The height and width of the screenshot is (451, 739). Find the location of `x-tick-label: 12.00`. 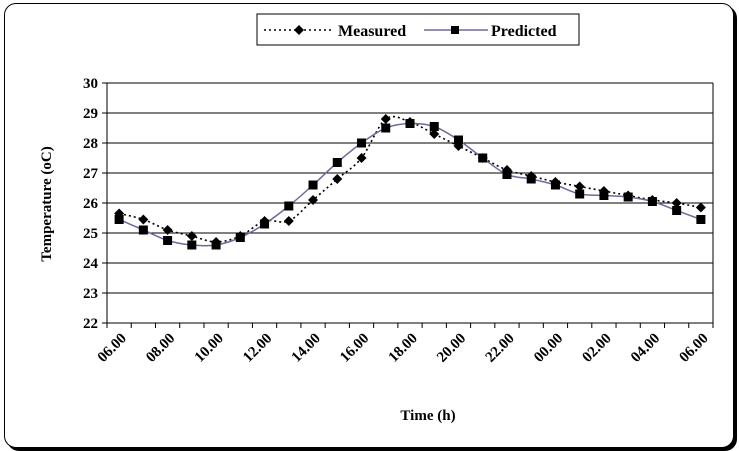

x-tick-label: 12.00 is located at coordinates (257, 348).